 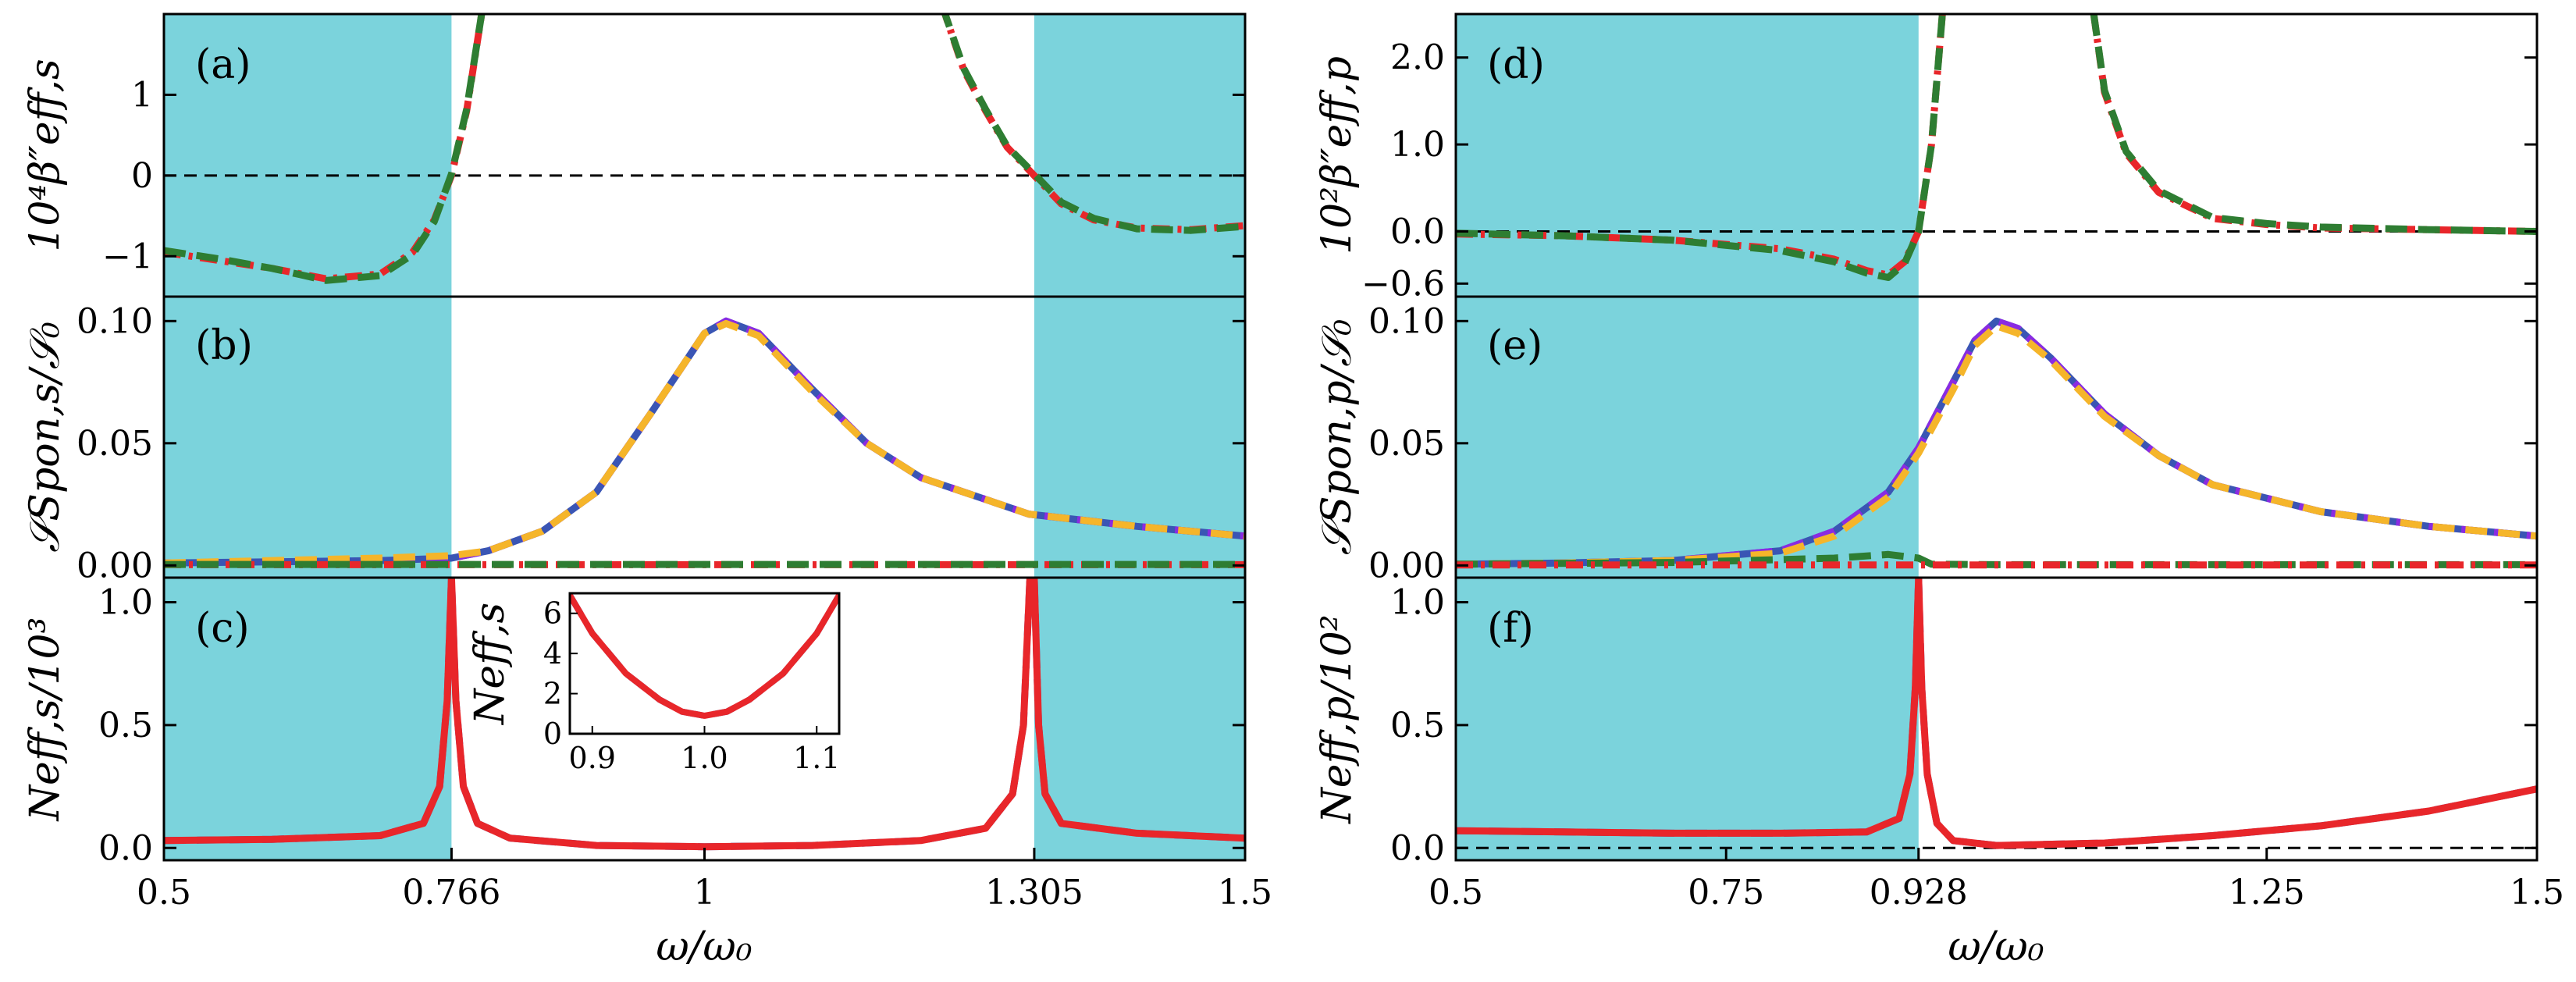 What do you see at coordinates (127, 256) in the screenshot?
I see `panel-a-ytick-label: −1` at bounding box center [127, 256].